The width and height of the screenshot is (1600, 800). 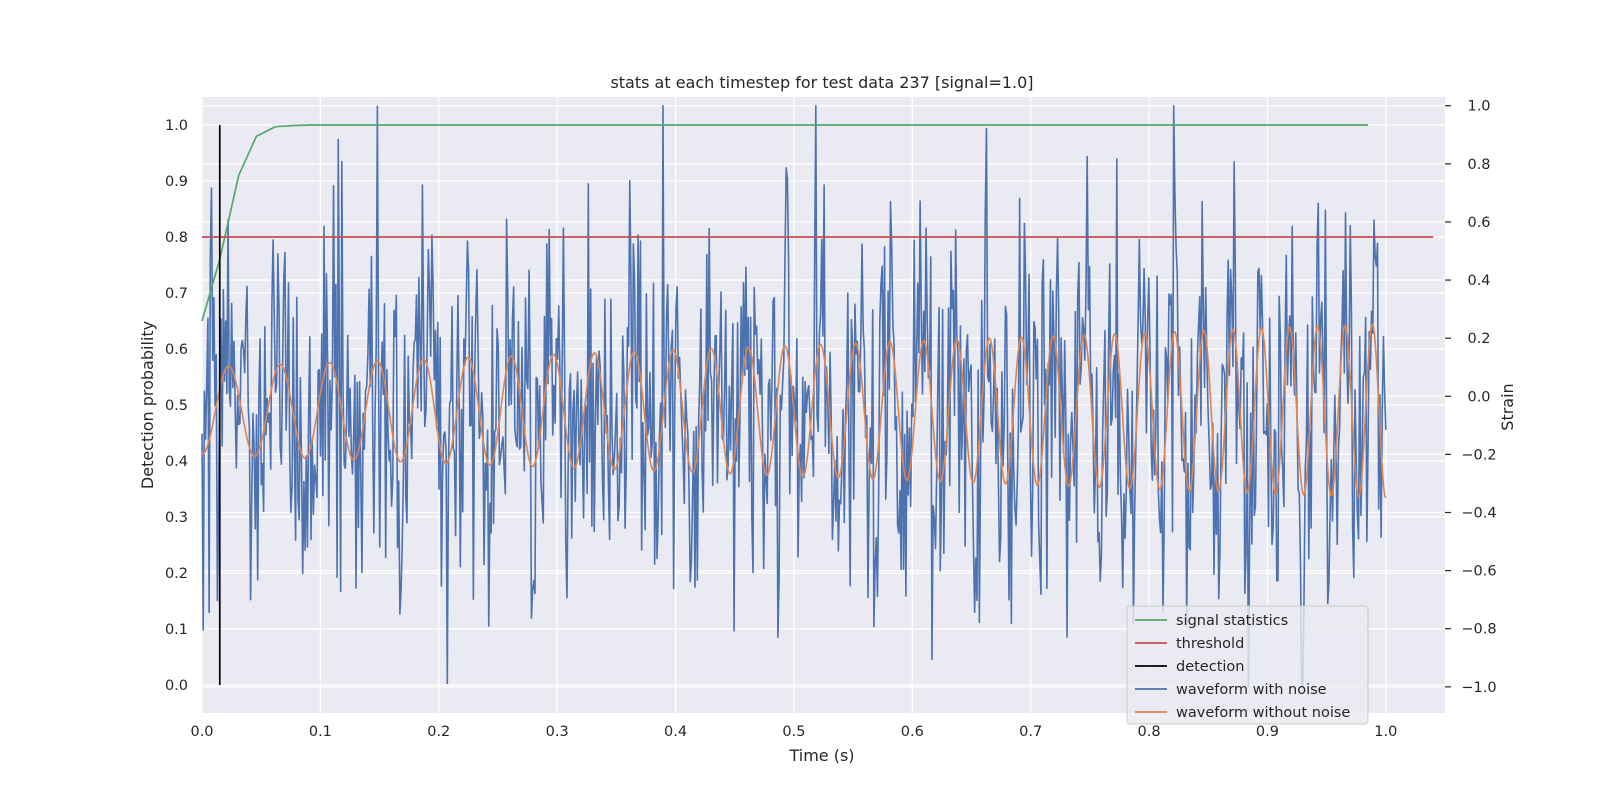 What do you see at coordinates (176, 574) in the screenshot?
I see `y-tick-label: 0.2` at bounding box center [176, 574].